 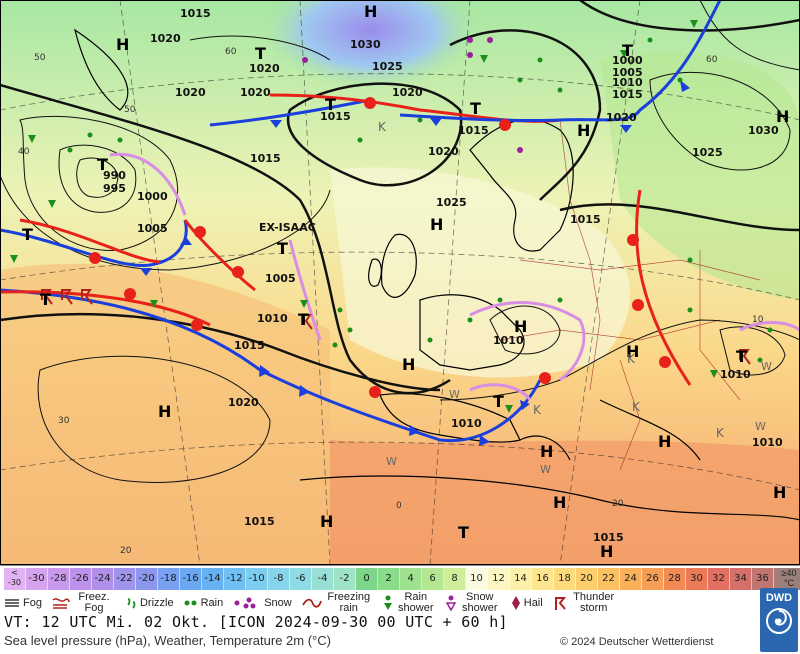 I want to click on legend-fog: Fog, so click(x=23, y=603).